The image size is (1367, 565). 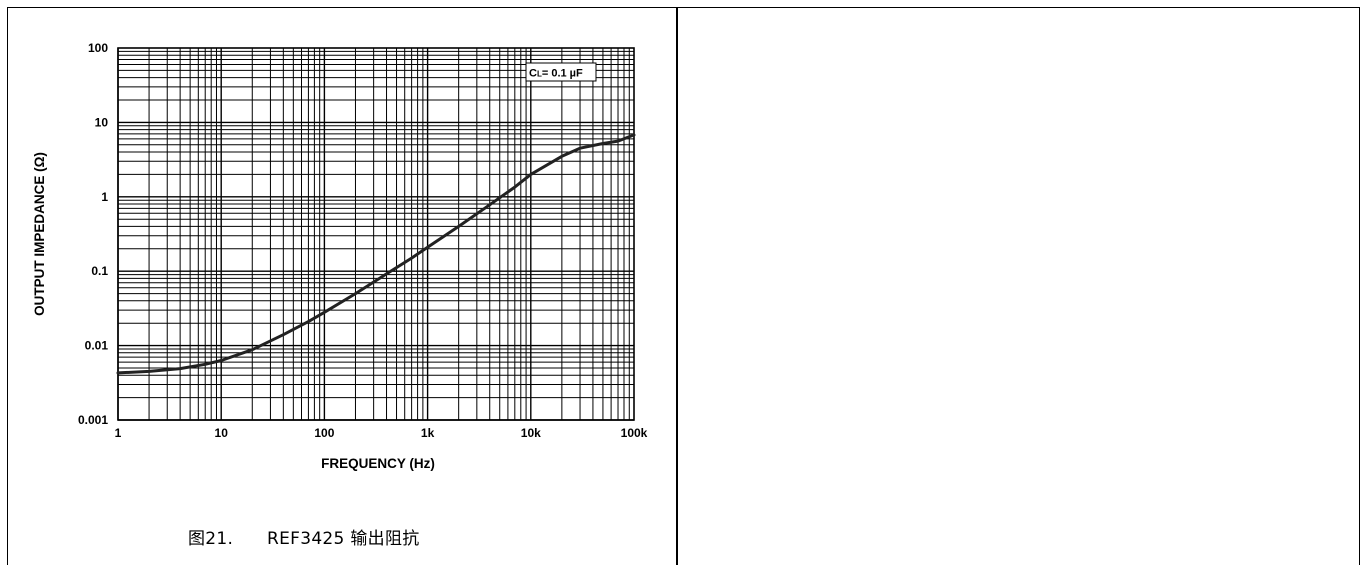 What do you see at coordinates (222, 433) in the screenshot?
I see `x-tick-label: 10` at bounding box center [222, 433].